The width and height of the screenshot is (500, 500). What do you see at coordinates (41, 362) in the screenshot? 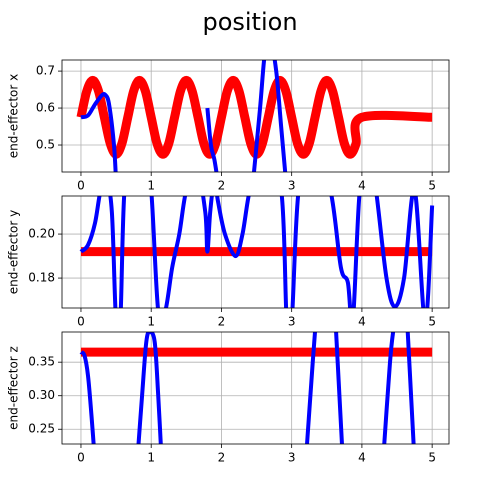
I see `y-tick-label: 0.35` at bounding box center [41, 362].